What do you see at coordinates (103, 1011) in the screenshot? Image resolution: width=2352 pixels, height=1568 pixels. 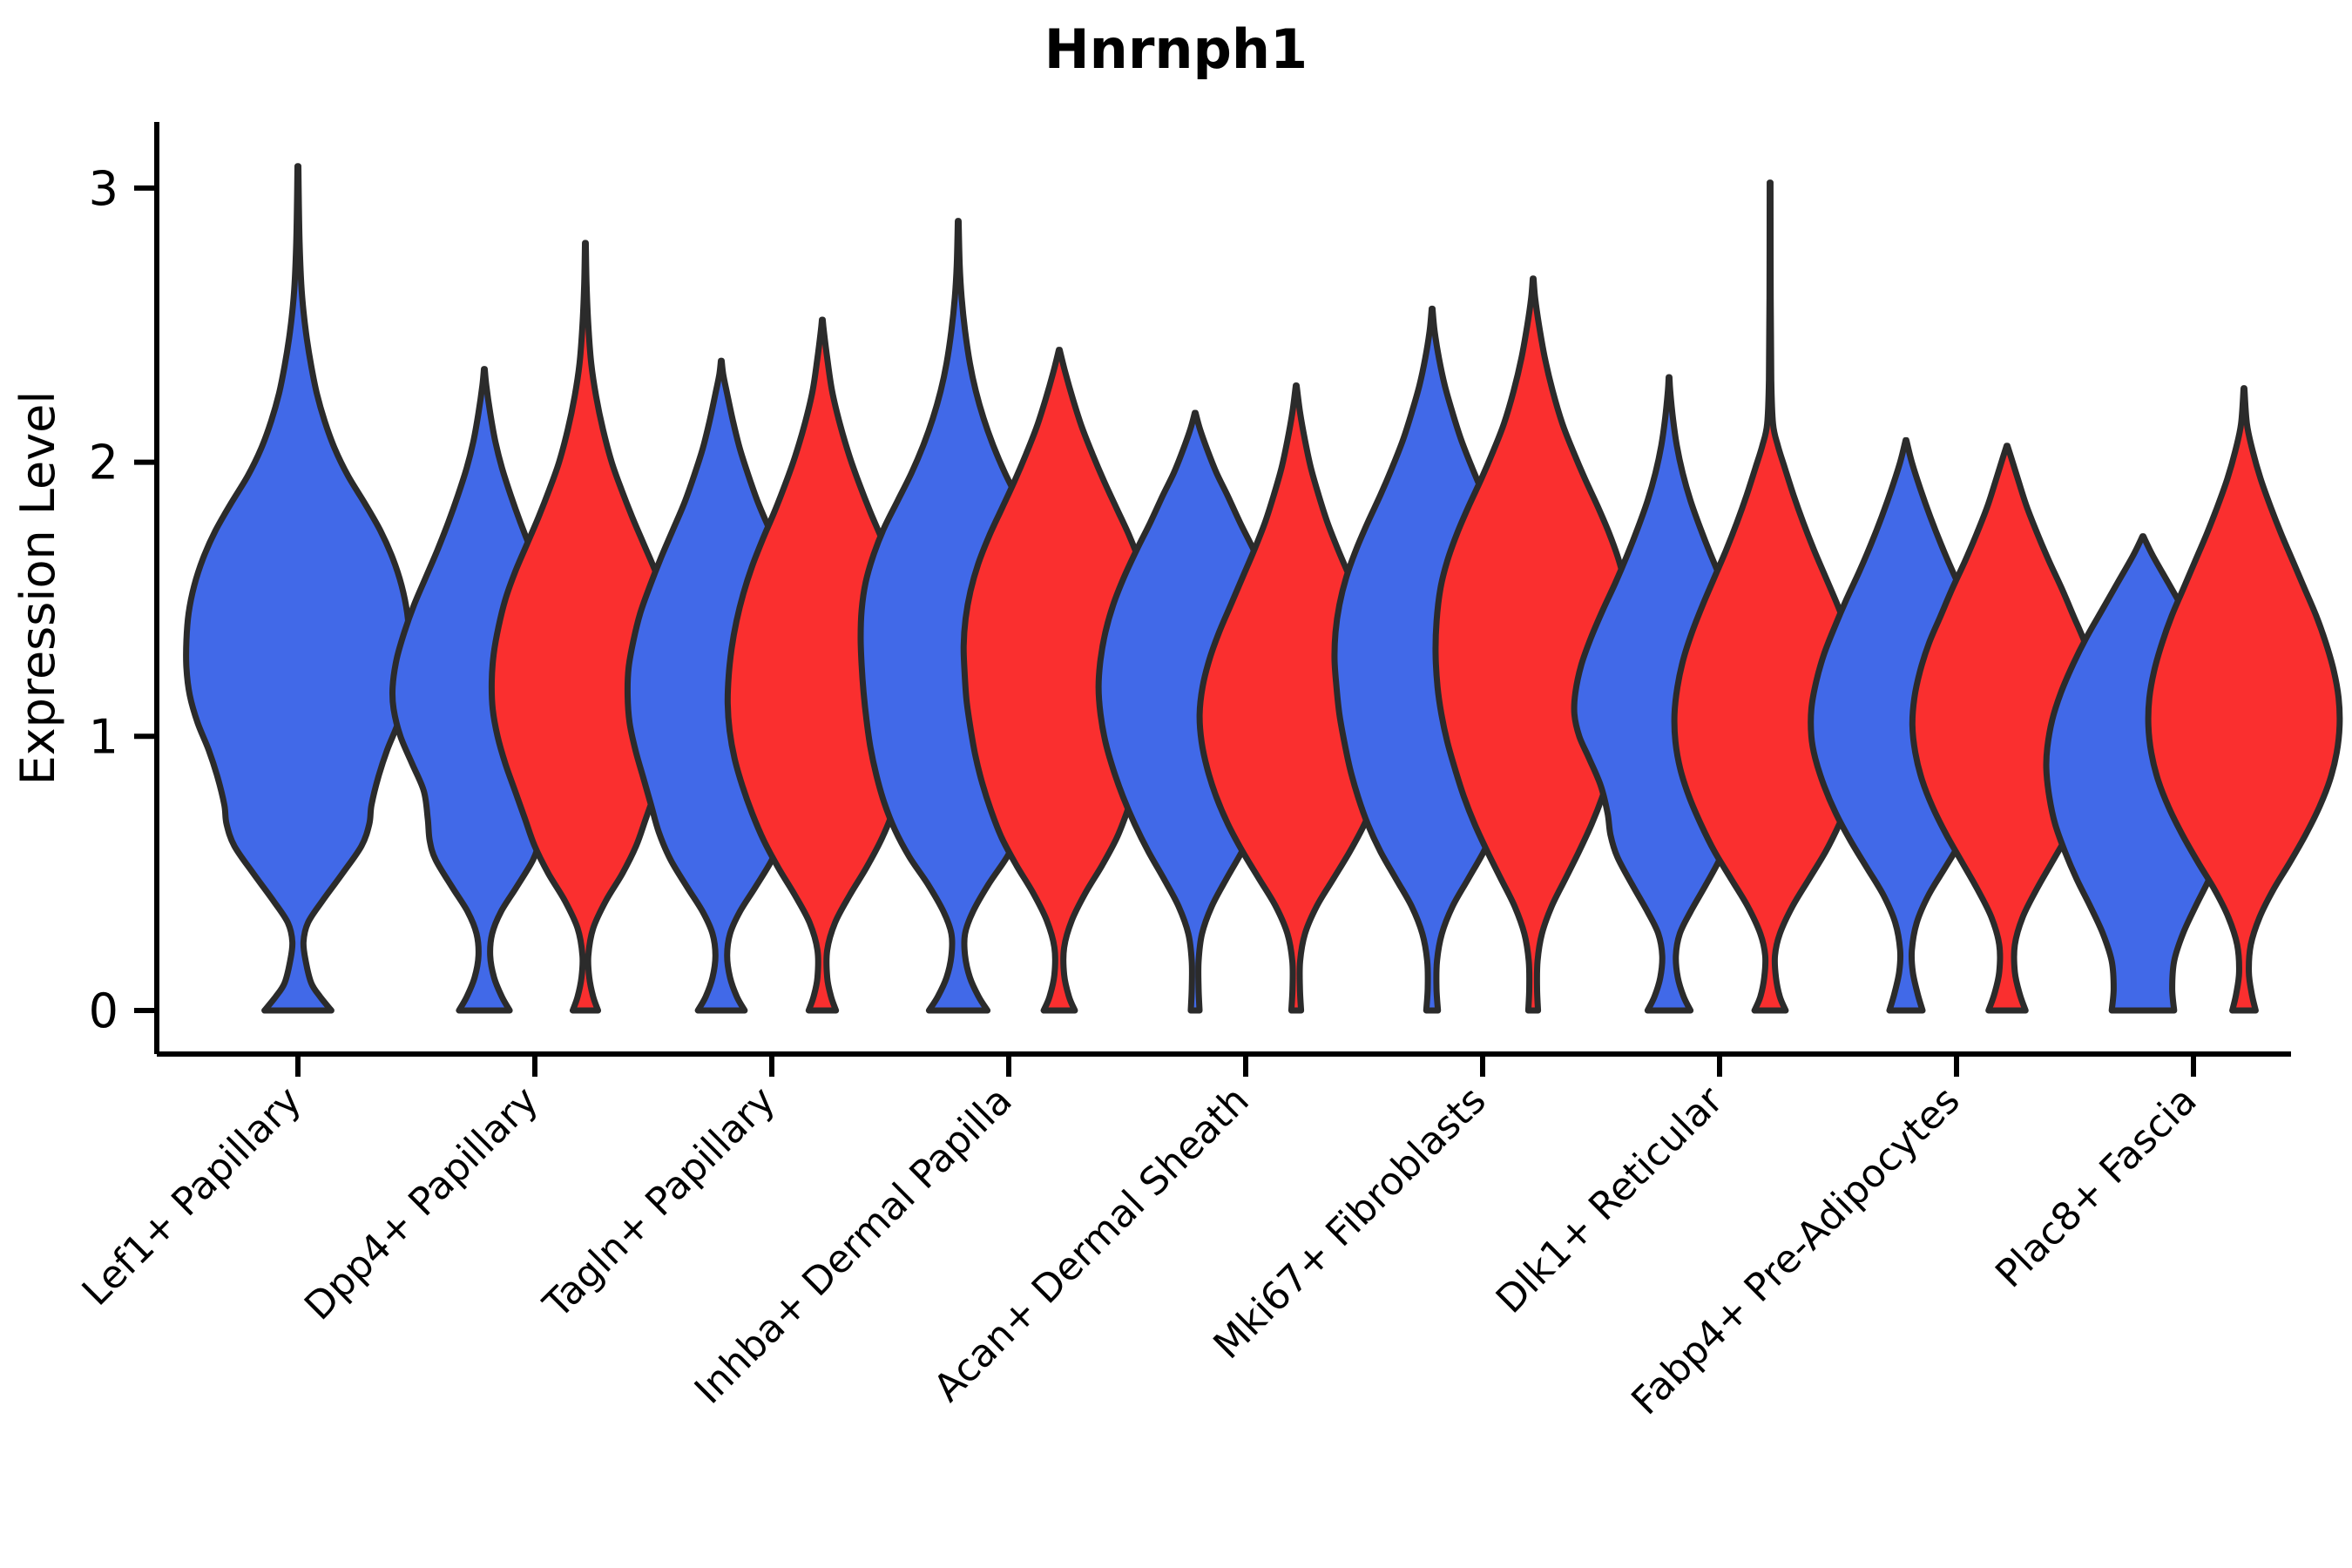 I see `y-tick-label: 0` at bounding box center [103, 1011].